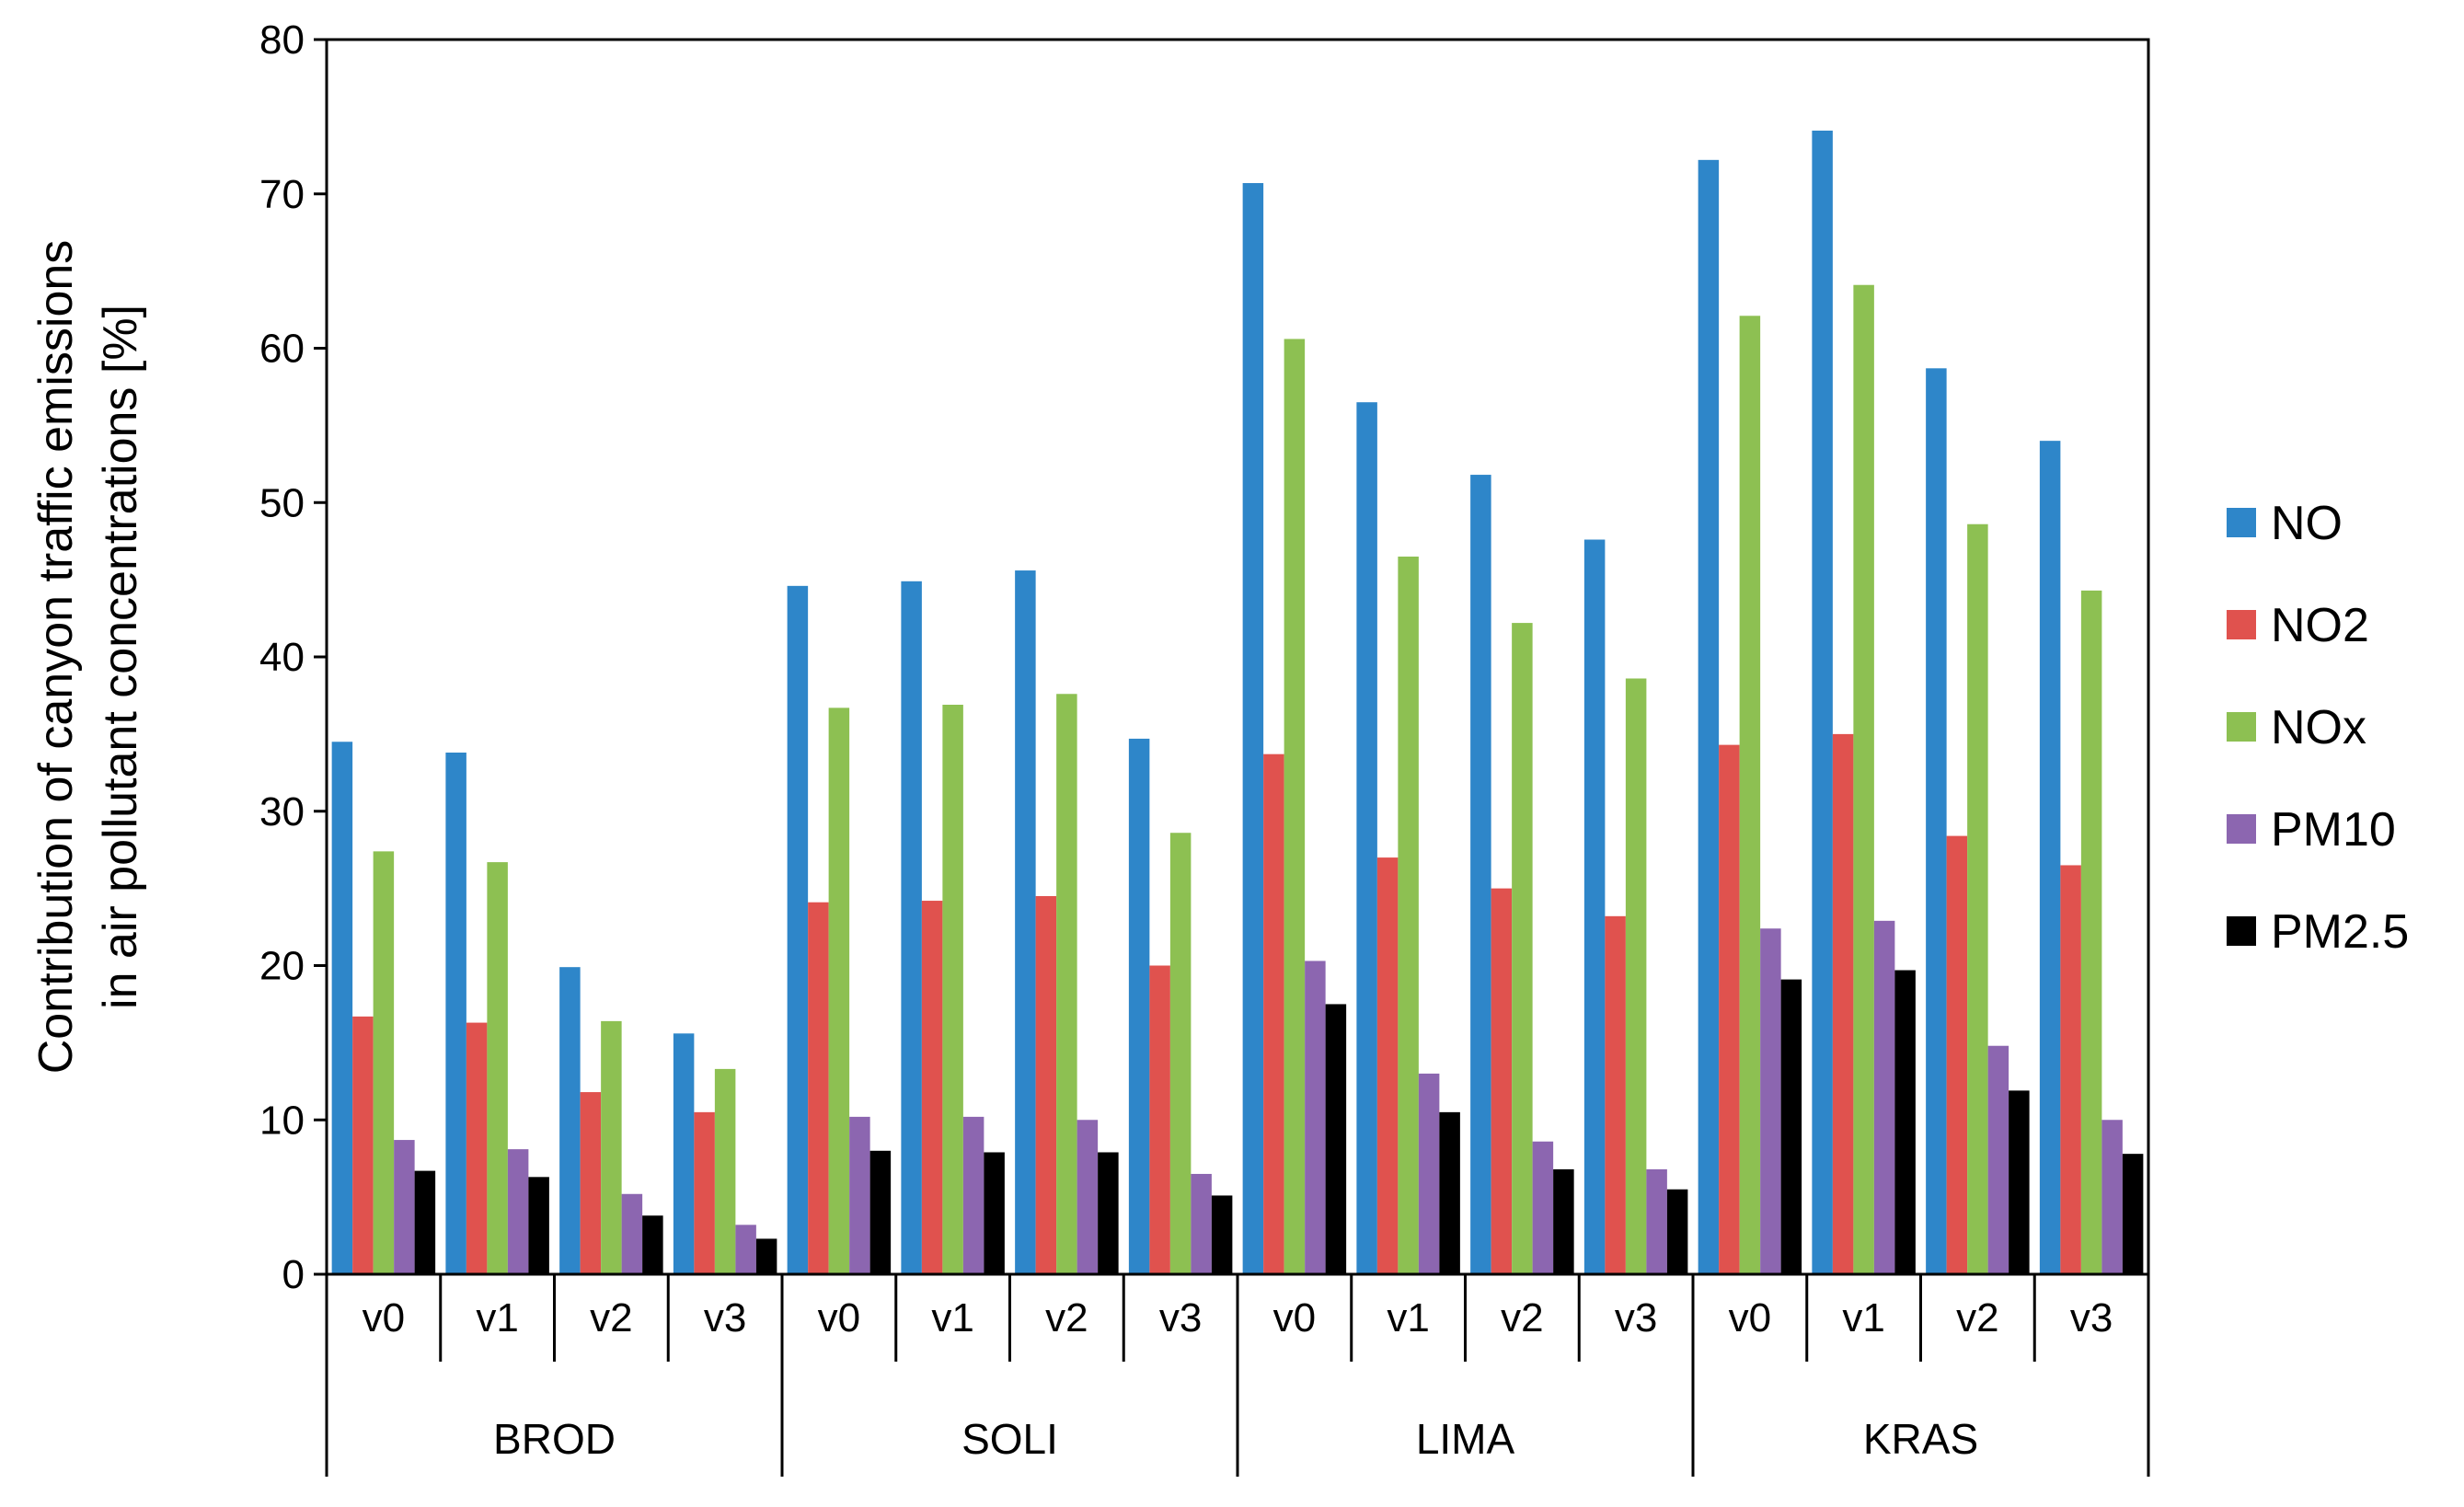 This screenshot has height=1507, width=2464. What do you see at coordinates (293, 657) in the screenshot?
I see `y-ticks-layer: 0 10 20 30 40 50 60 70 80` at bounding box center [293, 657].